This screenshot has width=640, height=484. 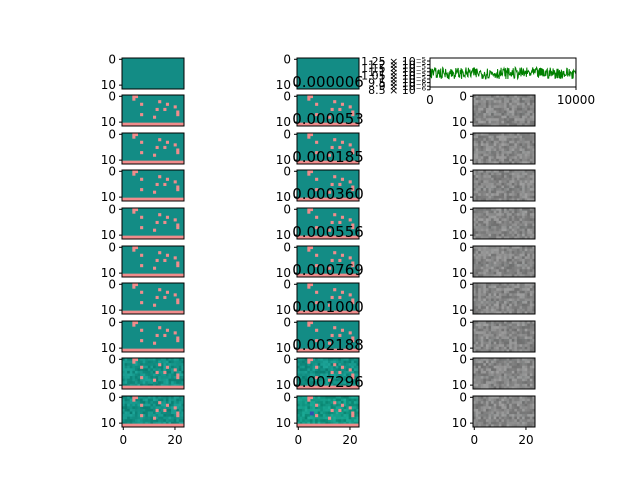 What do you see at coordinates (328, 232) in the screenshot?
I see `panel-value-label: 0.000556` at bounding box center [328, 232].